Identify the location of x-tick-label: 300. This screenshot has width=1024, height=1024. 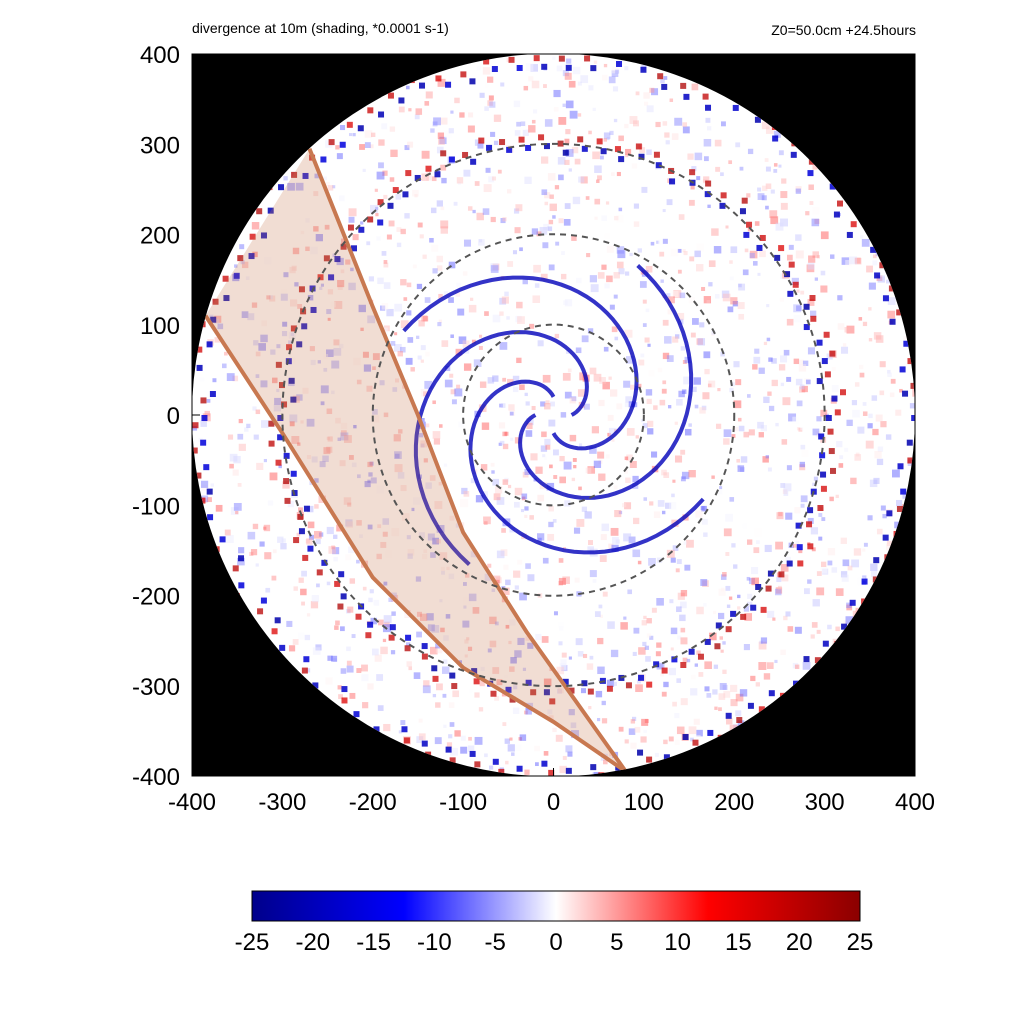
(825, 802).